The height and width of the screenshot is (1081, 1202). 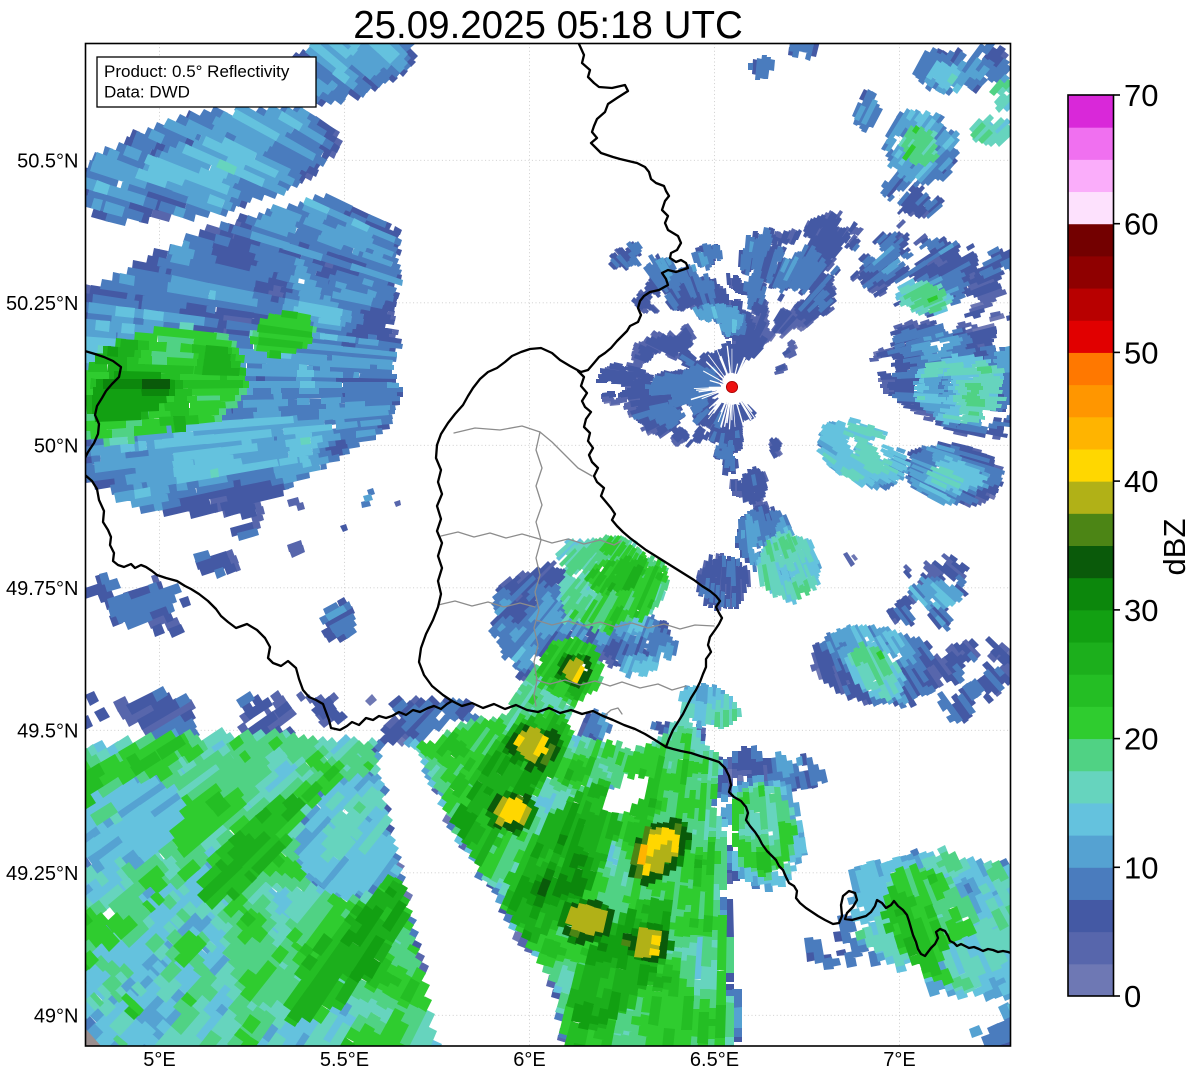 I want to click on svg-text: Data: DWD, so click(x=147, y=92).